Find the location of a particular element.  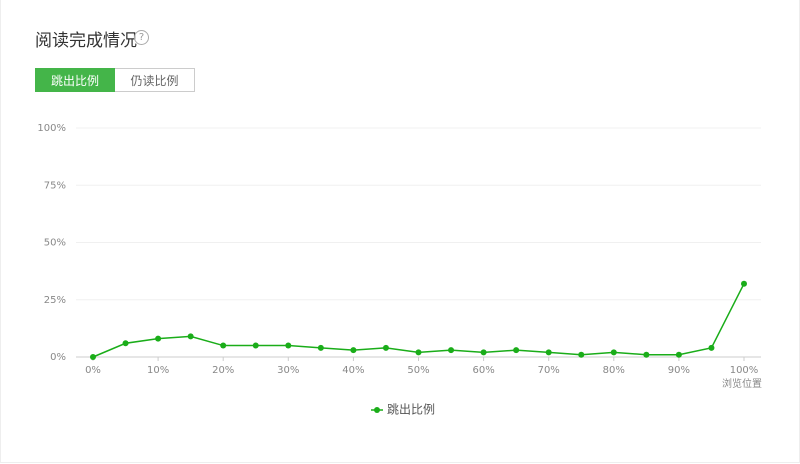

x-axis-label: 浏览位置 is located at coordinates (742, 383).